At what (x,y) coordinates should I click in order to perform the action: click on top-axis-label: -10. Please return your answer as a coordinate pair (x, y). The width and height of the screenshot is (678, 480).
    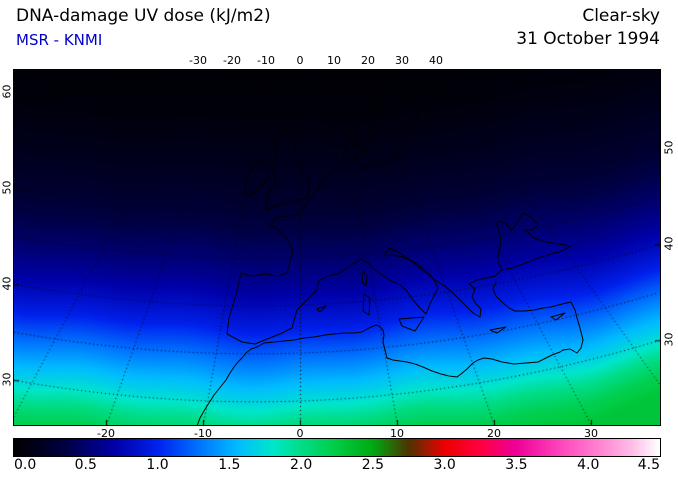
    Looking at the image, I should click on (266, 60).